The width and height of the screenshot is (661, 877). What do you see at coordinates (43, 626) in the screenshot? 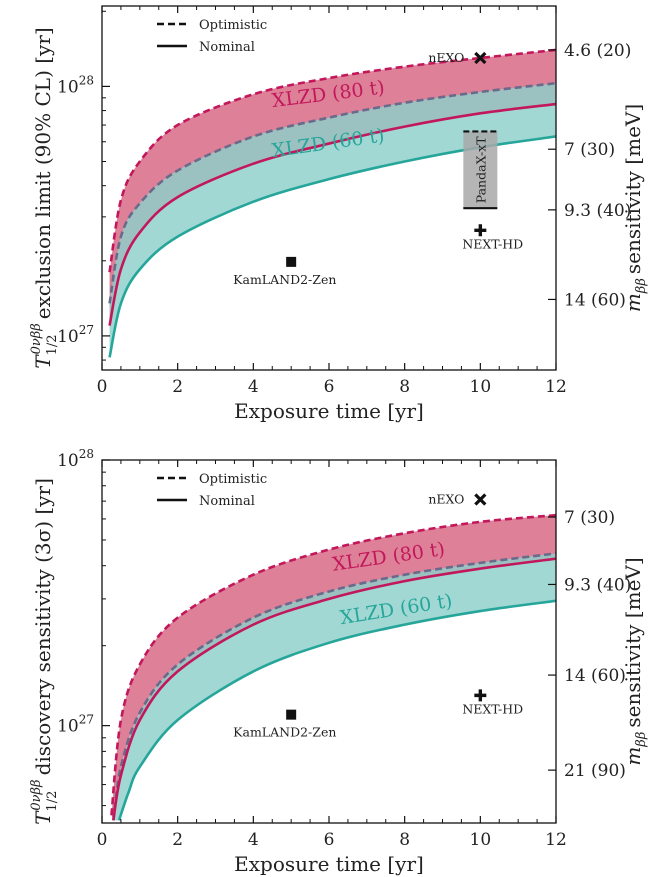
I see `y-title-rest: discovery sensitivity (3σ) [yr]` at bounding box center [43, 626].